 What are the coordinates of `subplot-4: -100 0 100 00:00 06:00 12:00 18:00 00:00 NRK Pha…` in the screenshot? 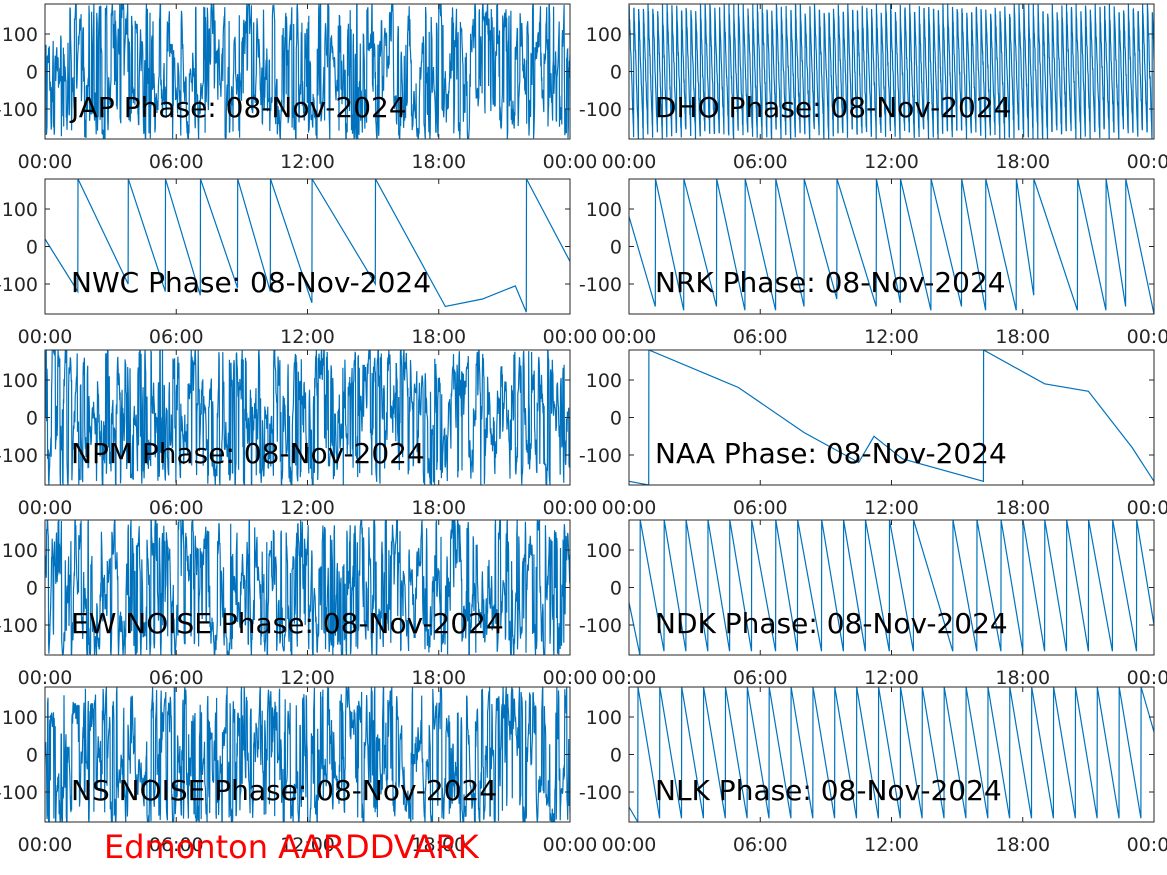 It's located at (873, 263).